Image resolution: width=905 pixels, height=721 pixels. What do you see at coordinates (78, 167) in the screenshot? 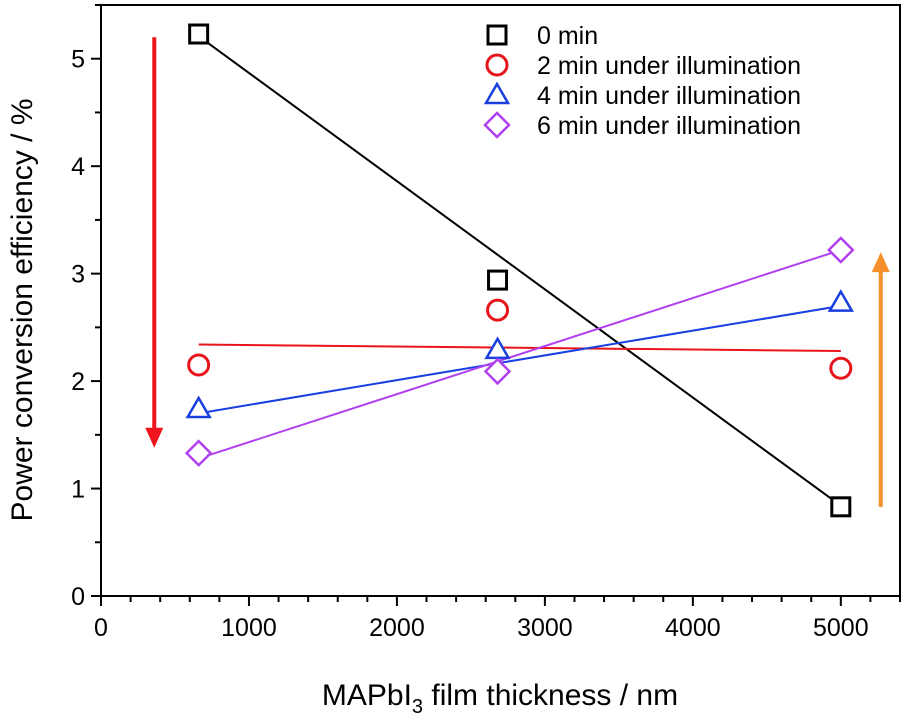
I see `y-tick-label: 4` at bounding box center [78, 167].